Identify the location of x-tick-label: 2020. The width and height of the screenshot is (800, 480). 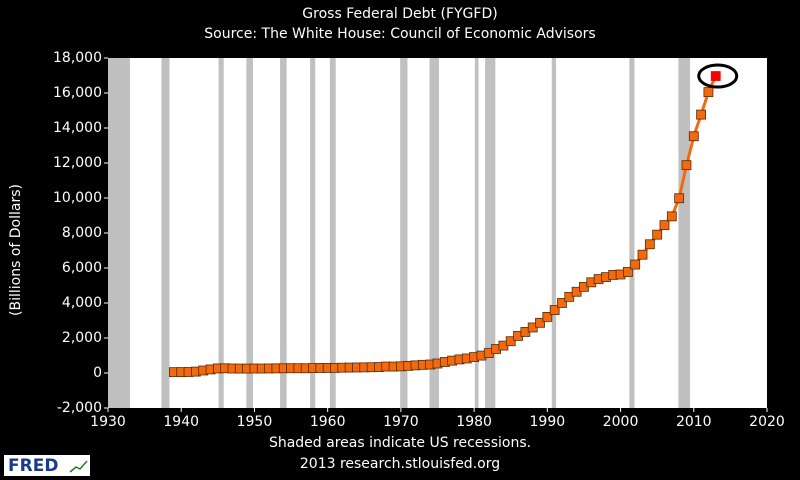
(767, 422).